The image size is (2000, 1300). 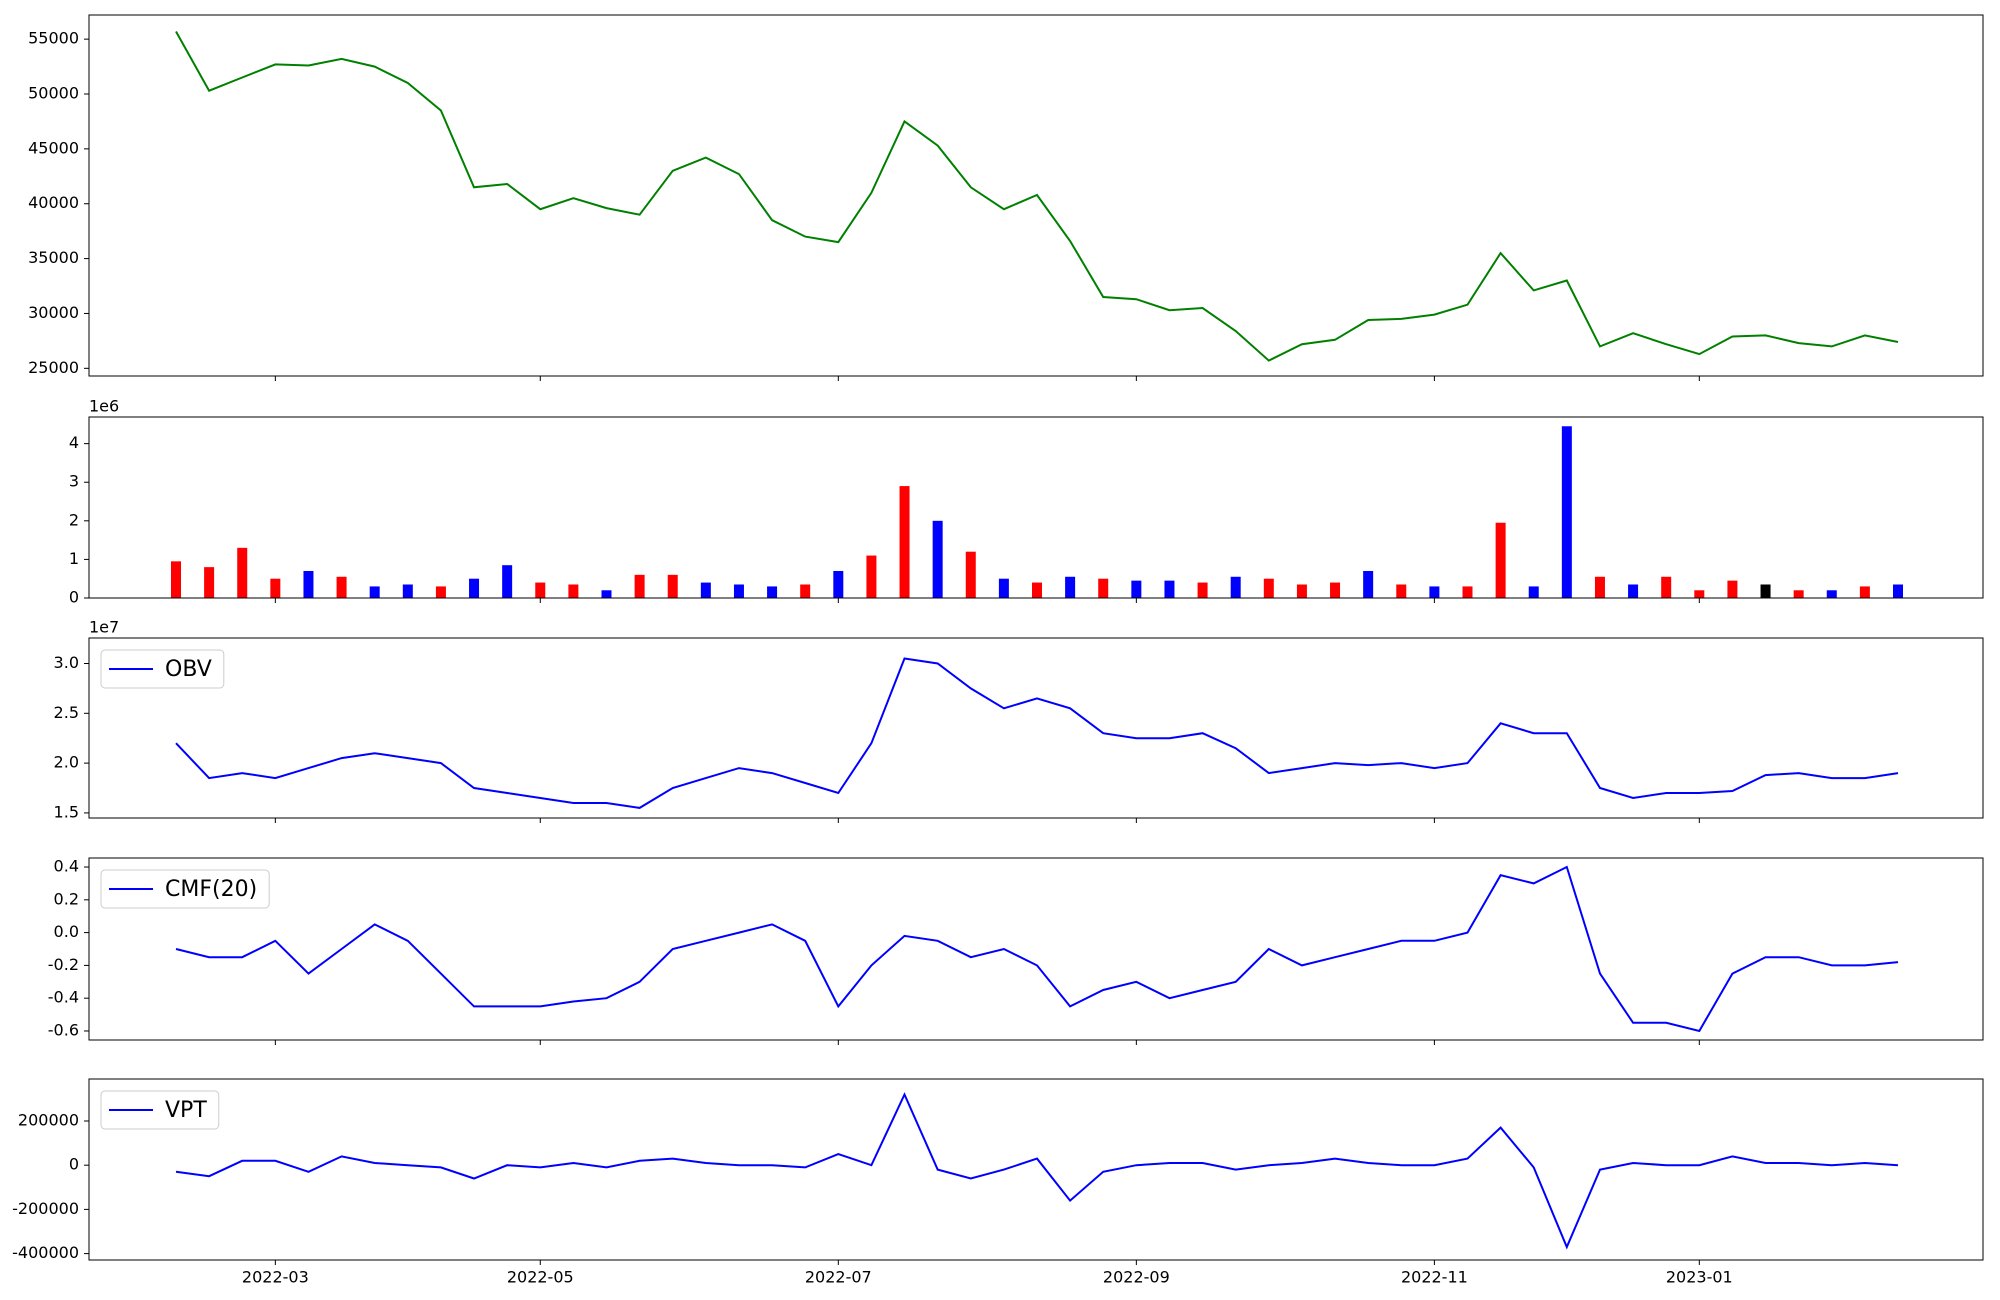 What do you see at coordinates (540, 1277) in the screenshot?
I see `x-tick-label: 2022-05` at bounding box center [540, 1277].